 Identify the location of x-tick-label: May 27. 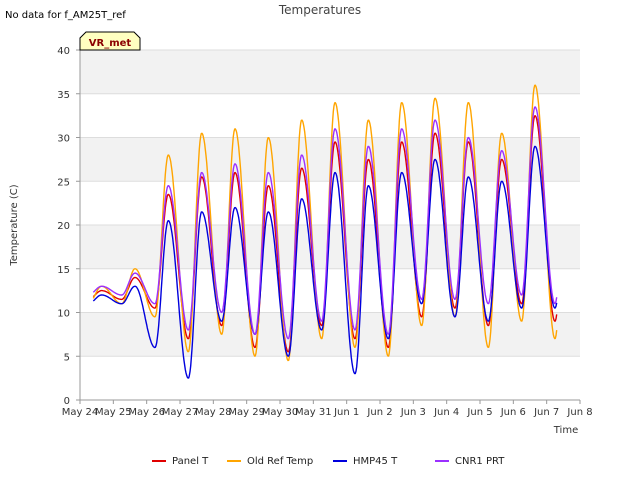
(180, 412).